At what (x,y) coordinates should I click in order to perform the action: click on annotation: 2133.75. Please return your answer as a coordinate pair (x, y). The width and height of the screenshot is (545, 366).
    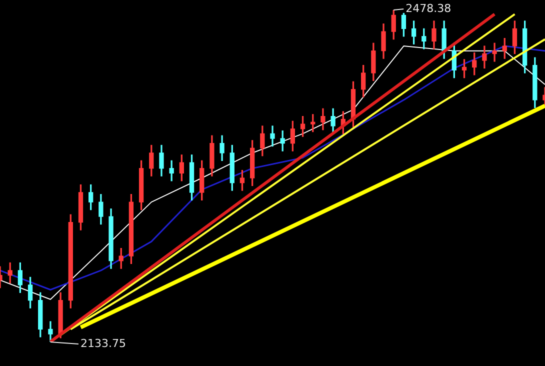
    Looking at the image, I should click on (103, 343).